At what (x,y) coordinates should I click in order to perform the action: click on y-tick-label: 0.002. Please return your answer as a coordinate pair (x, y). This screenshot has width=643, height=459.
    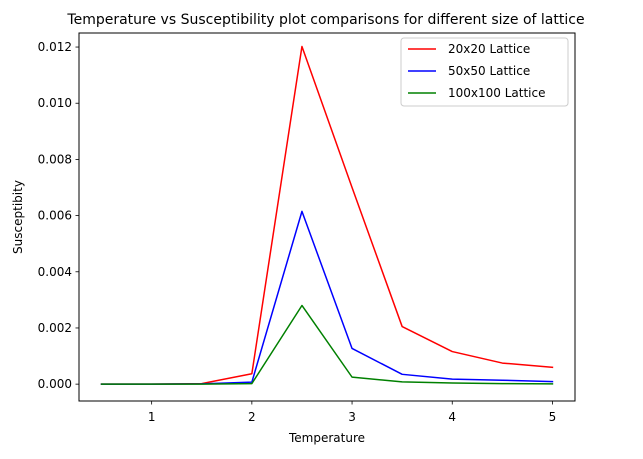
    Looking at the image, I should click on (55, 328).